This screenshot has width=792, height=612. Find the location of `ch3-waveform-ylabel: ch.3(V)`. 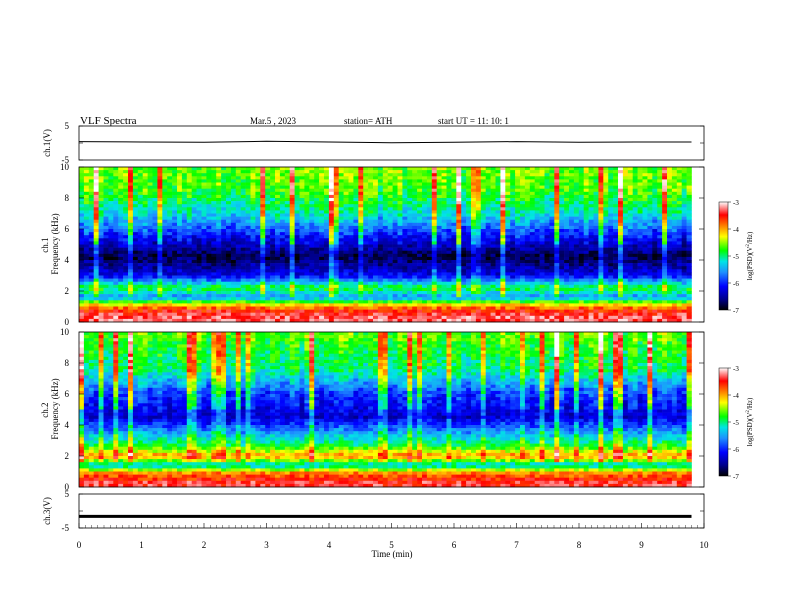

ch3-waveform-ylabel: ch.3(V) is located at coordinates (47, 511).